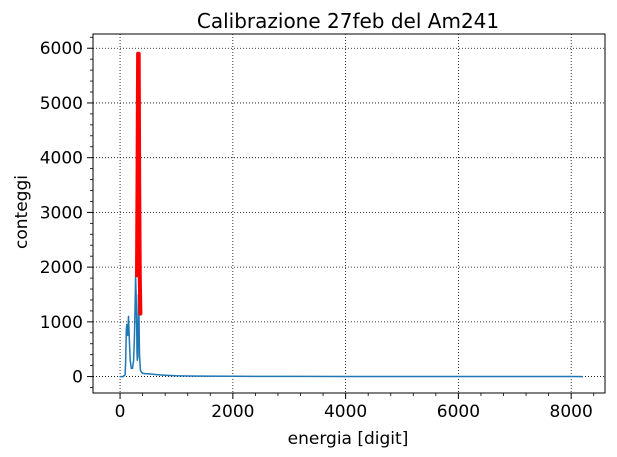  I want to click on x-tick-label: 8000, so click(571, 412).